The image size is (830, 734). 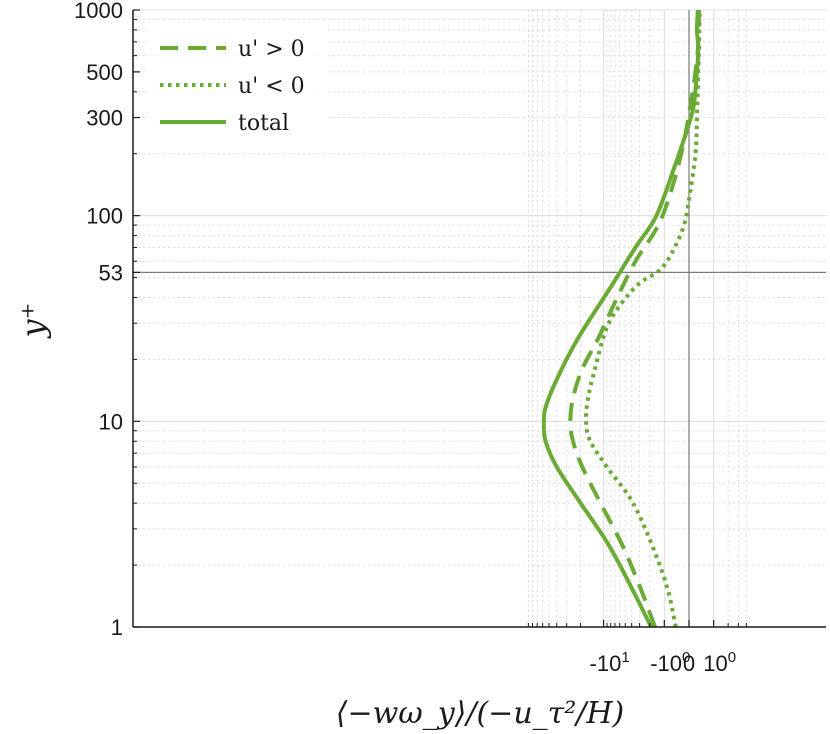 What do you see at coordinates (271, 86) in the screenshot?
I see `legend-label: u' < 0` at bounding box center [271, 86].